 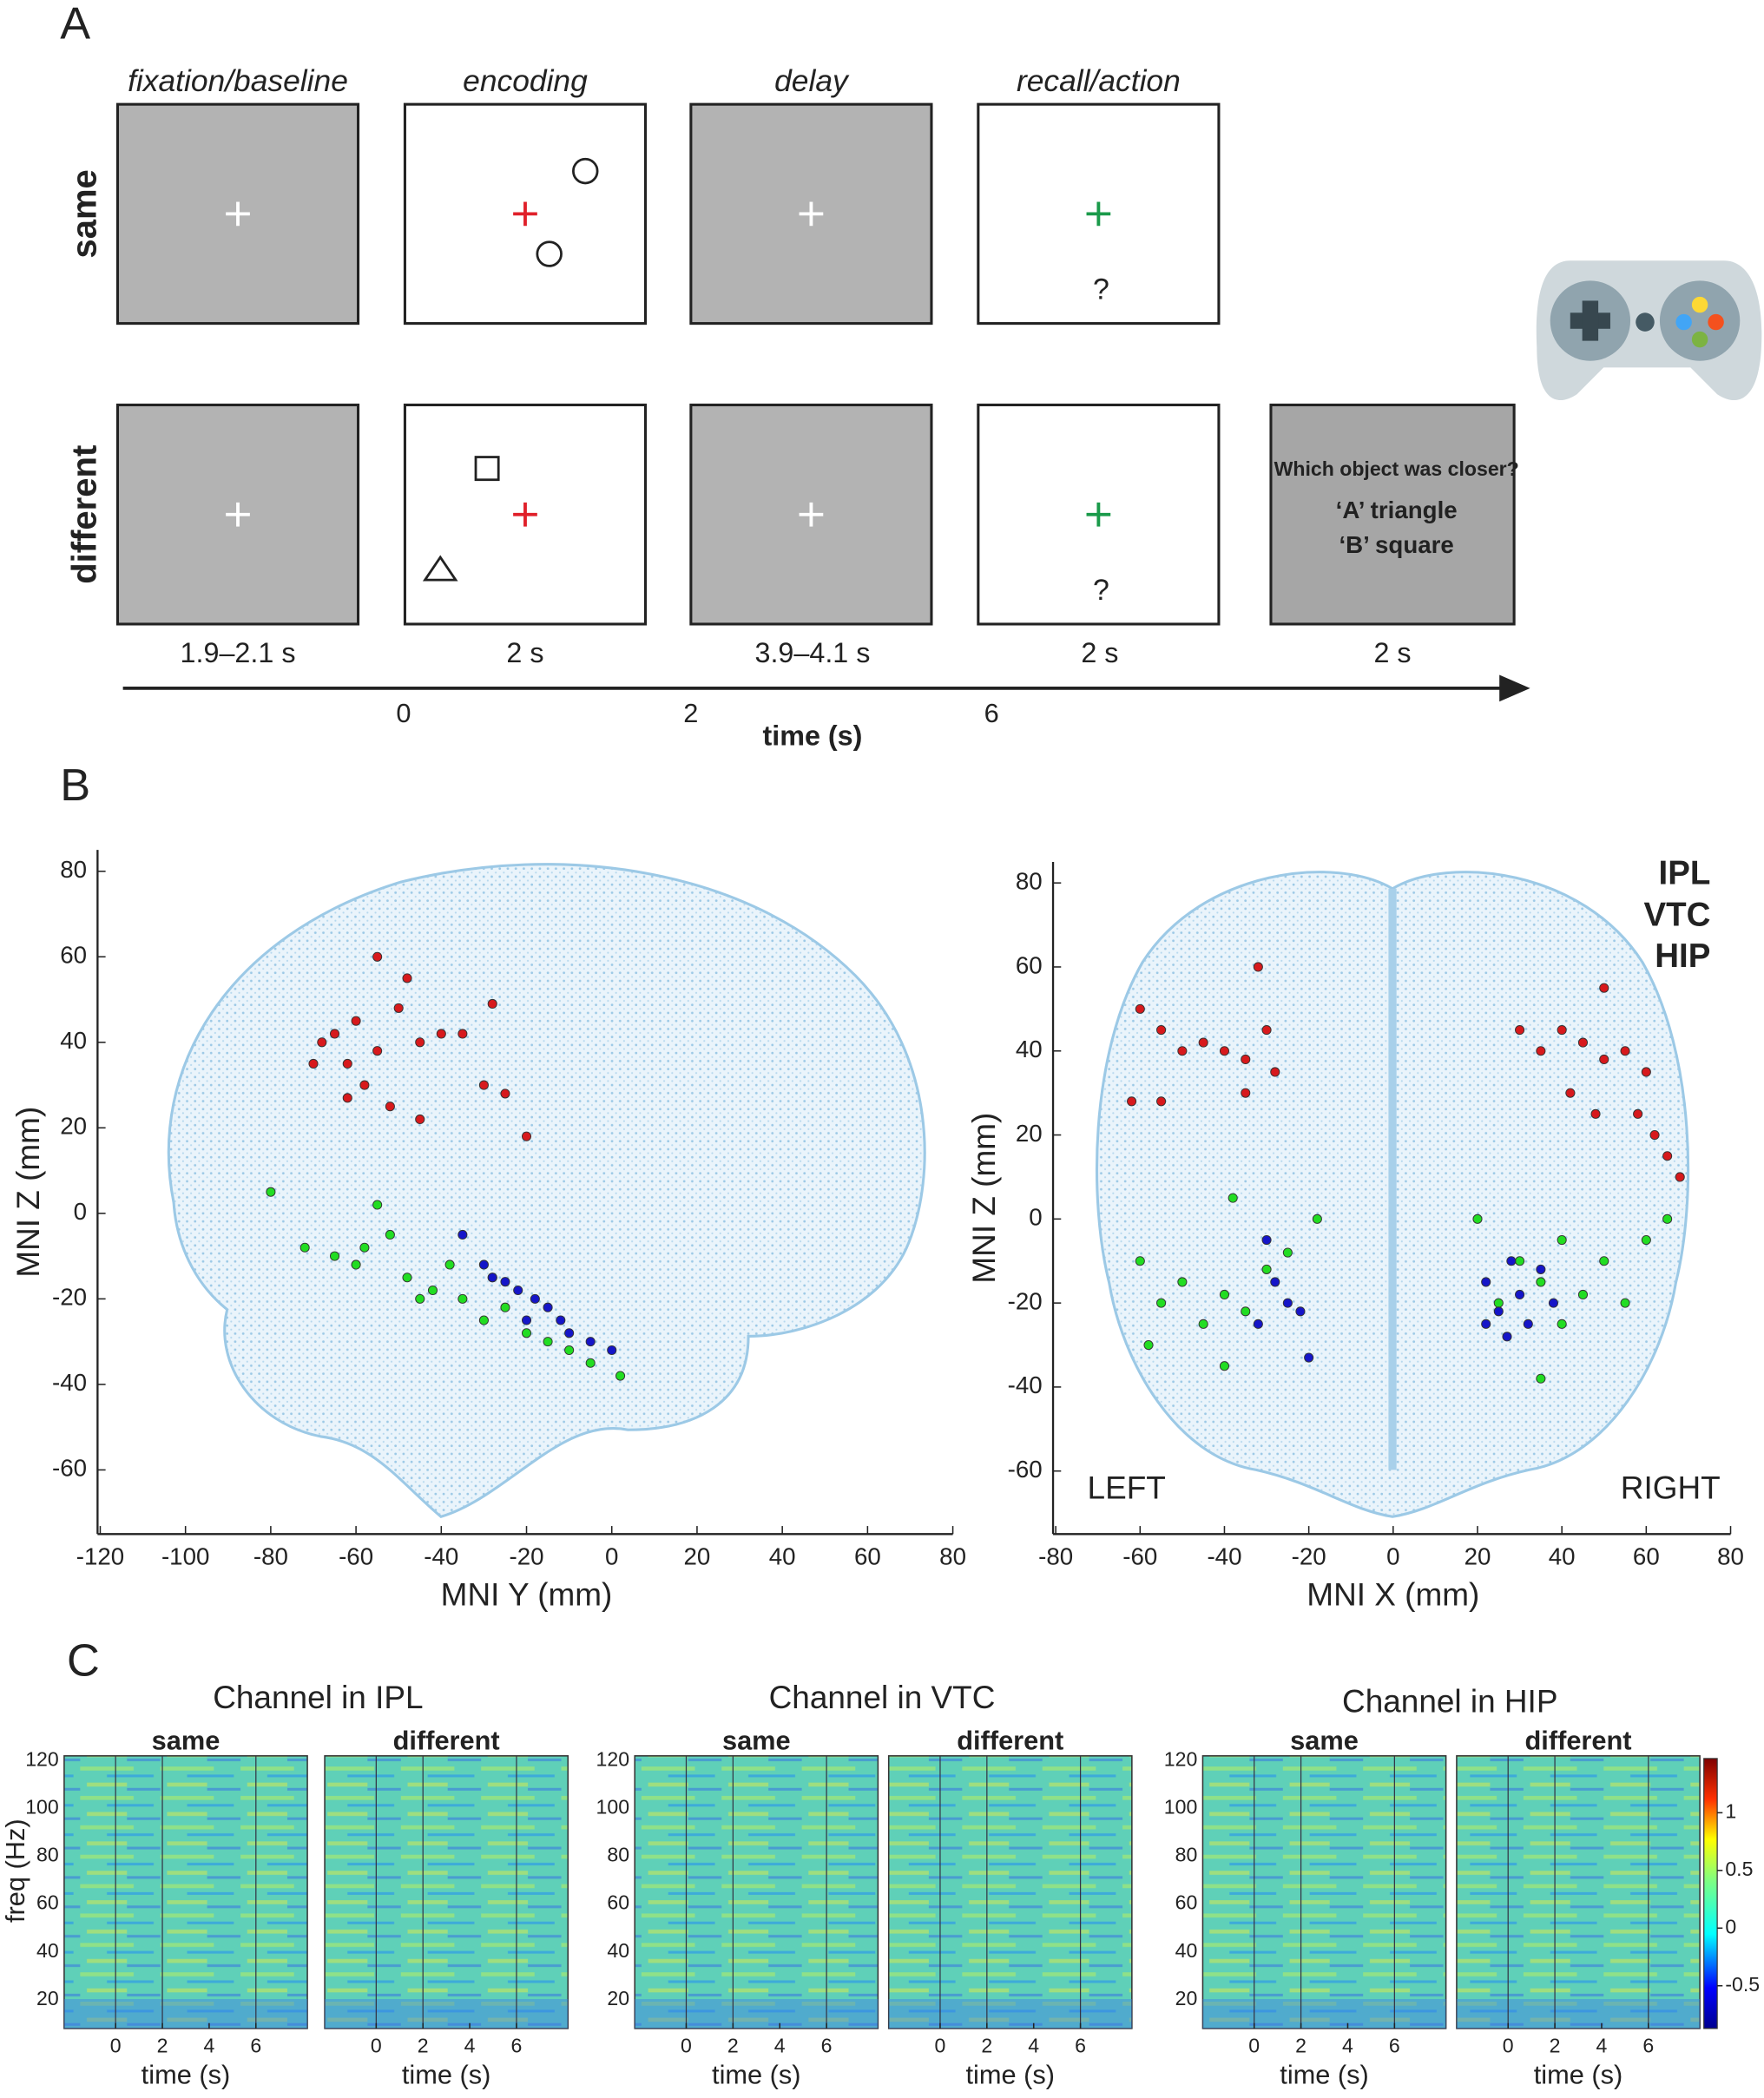 What do you see at coordinates (549, 253) in the screenshot?
I see `stimulus-circle` at bounding box center [549, 253].